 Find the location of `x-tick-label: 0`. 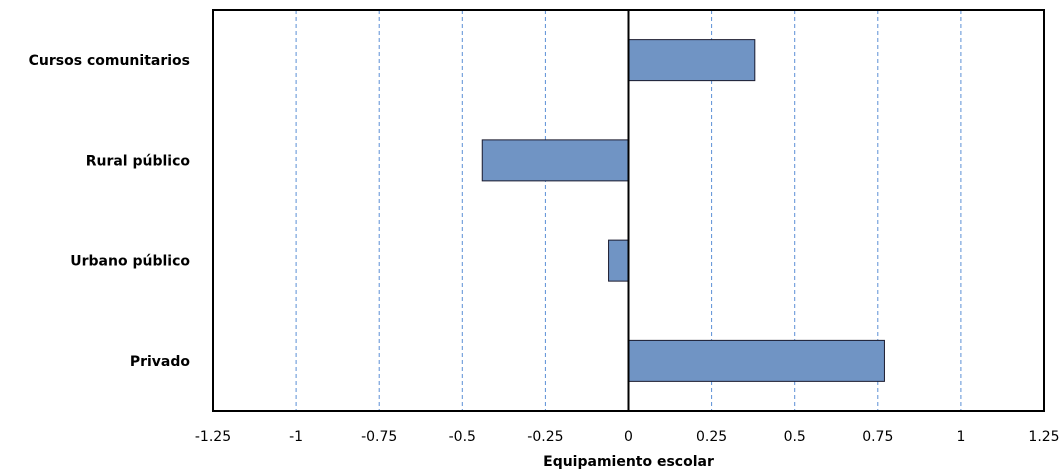

x-tick-label: 0 is located at coordinates (628, 437).